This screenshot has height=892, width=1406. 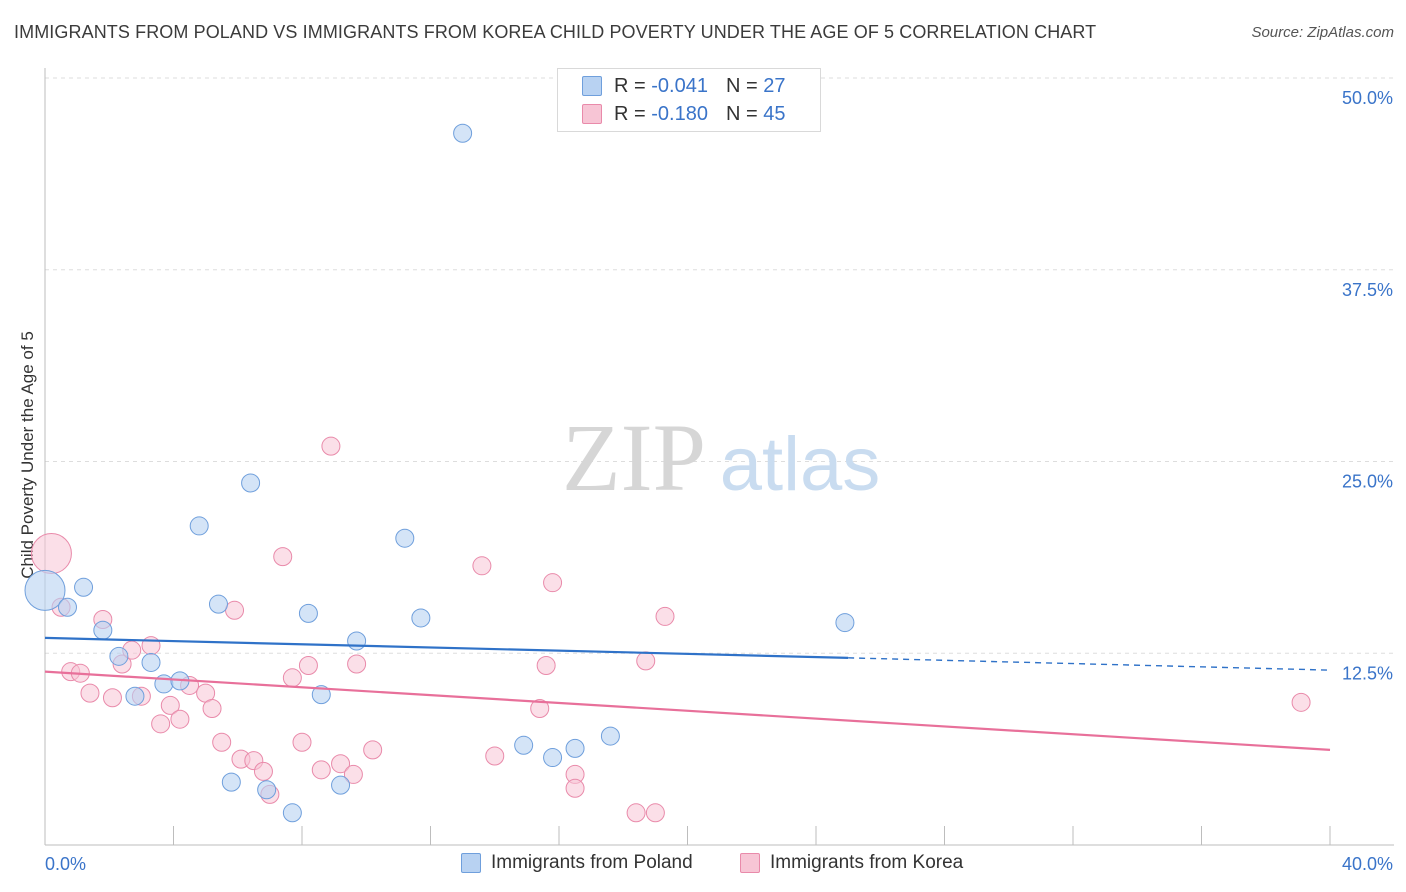 What do you see at coordinates (750, 863) in the screenshot?
I see `bottom-korea-swatch` at bounding box center [750, 863].